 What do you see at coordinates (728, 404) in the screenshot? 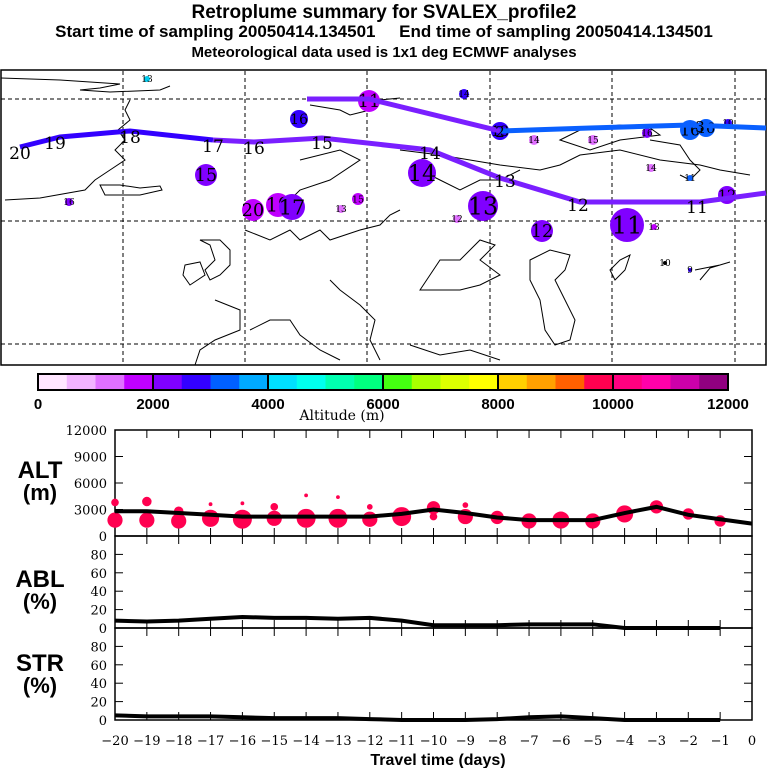
I see `colorbar-tick-label: 12000` at bounding box center [728, 404].